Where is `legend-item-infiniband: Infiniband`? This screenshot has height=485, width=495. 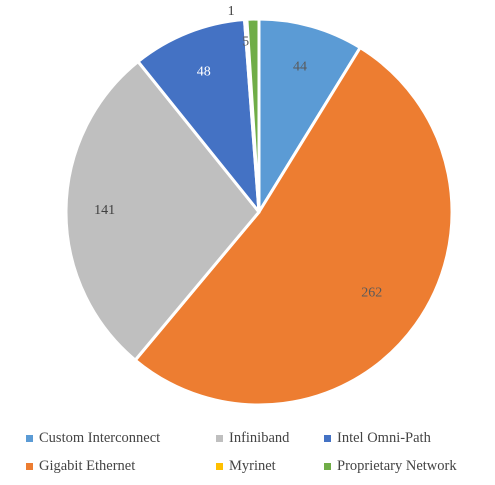 legend-item-infiniband: Infiniband is located at coordinates (270, 438).